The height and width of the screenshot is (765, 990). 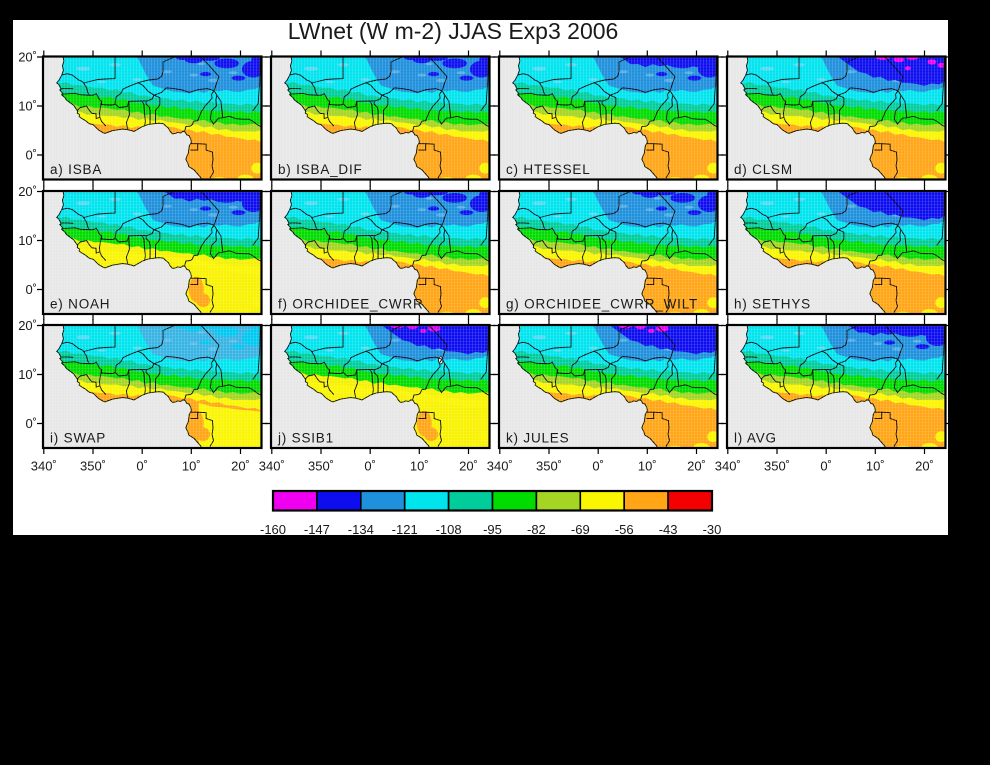 What do you see at coordinates (453, 31) in the screenshot?
I see `svg-text: LWnet (W m-2) JJAS Exp3 2006` at bounding box center [453, 31].